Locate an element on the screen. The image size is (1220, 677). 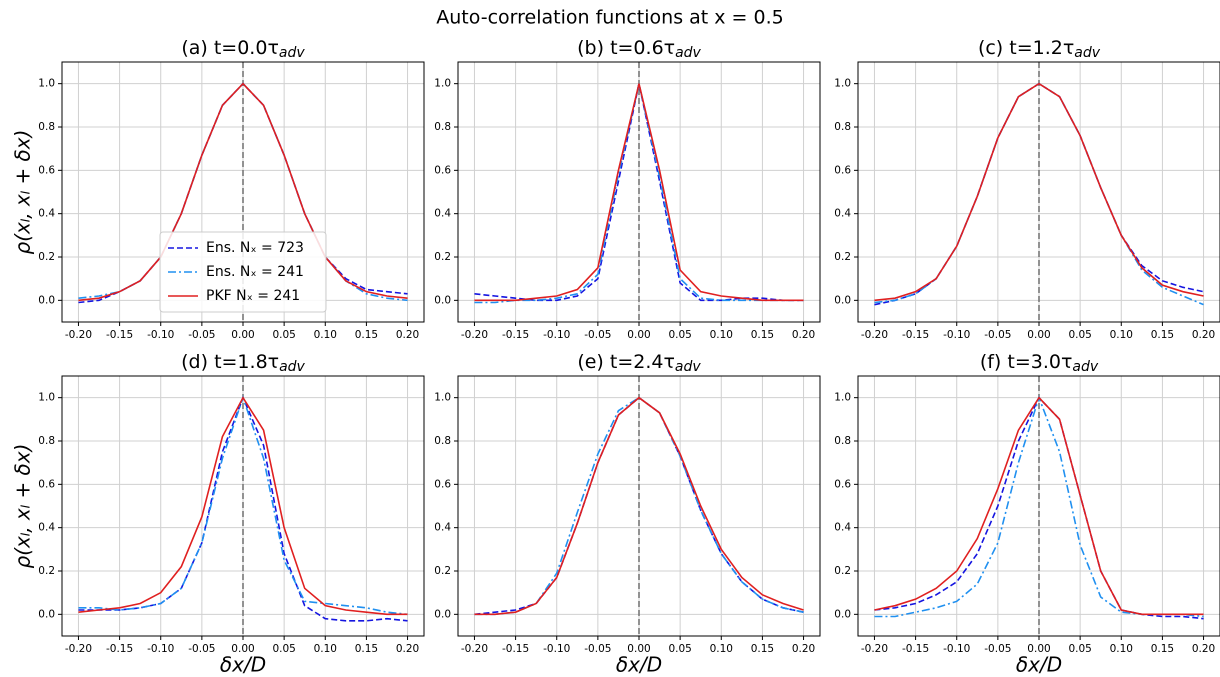
title-main: (b) t=0.6τ is located at coordinates (626, 48).